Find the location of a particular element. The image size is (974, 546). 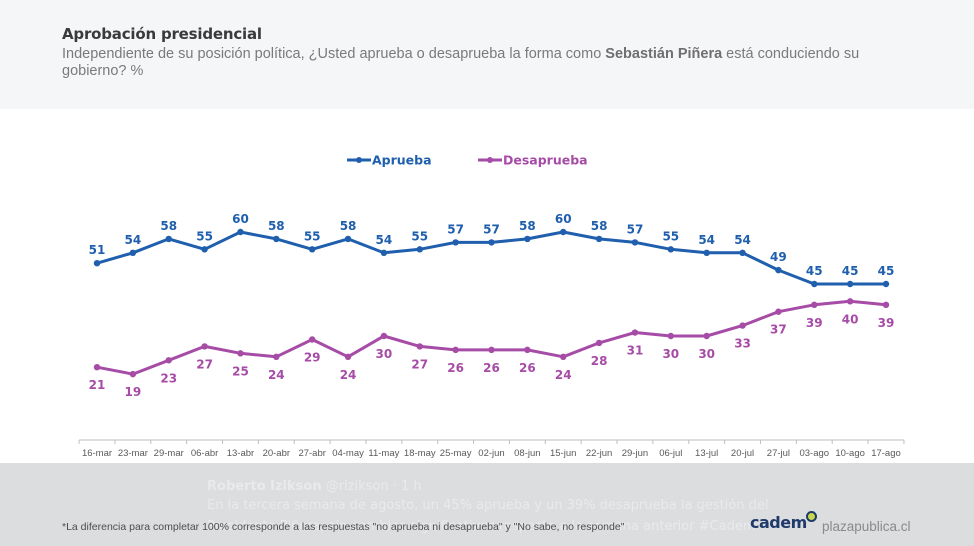

x-tick-label: 22-jun is located at coordinates (599, 453).